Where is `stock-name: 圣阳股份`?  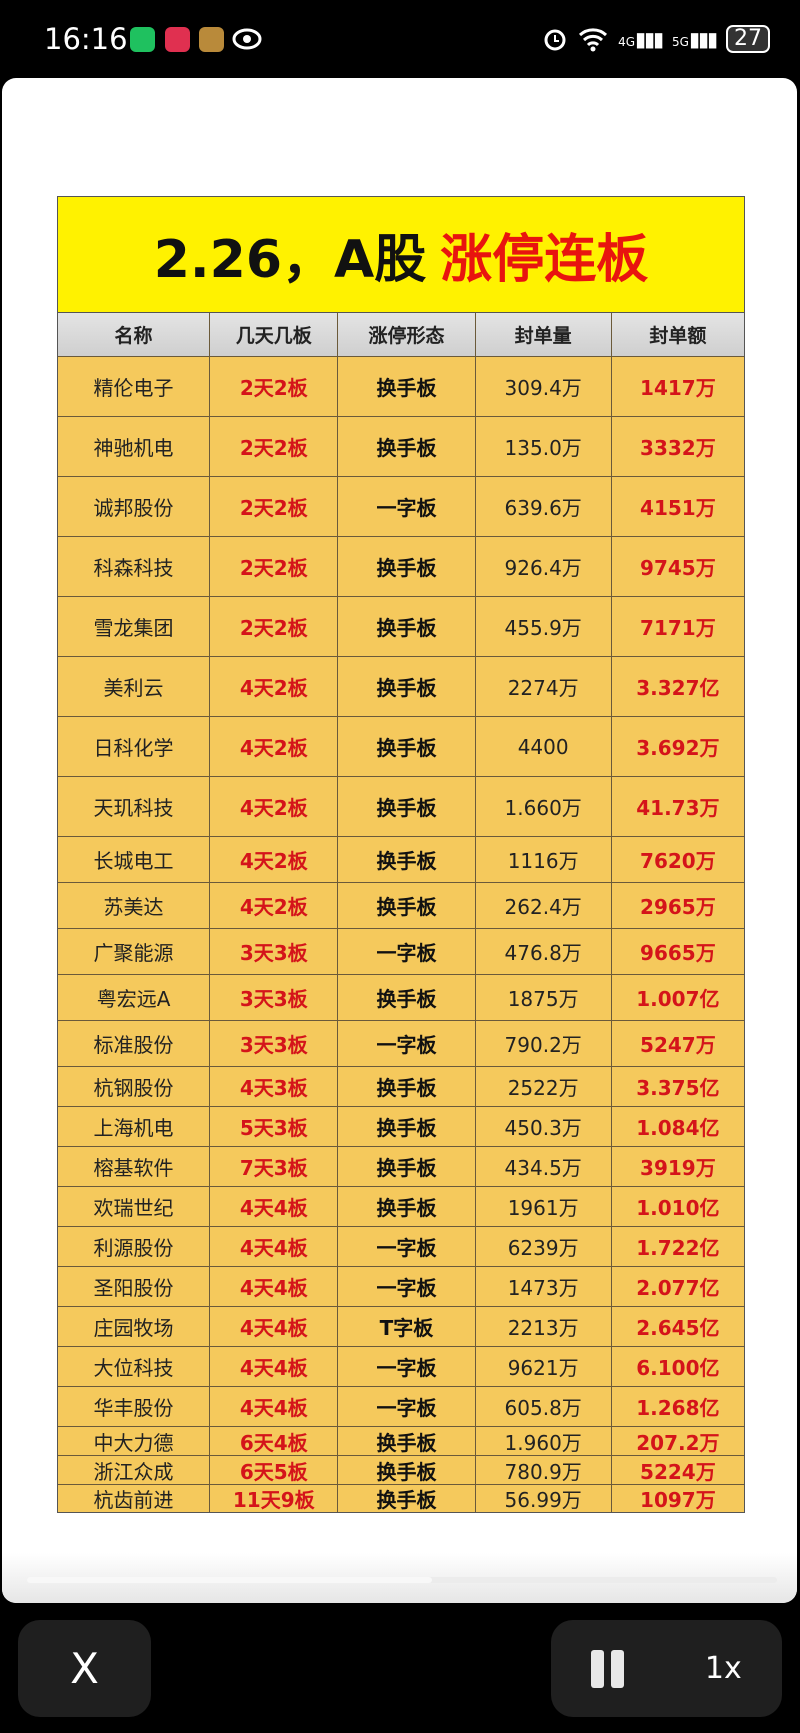
stock-name: 圣阳股份 is located at coordinates (134, 1286).